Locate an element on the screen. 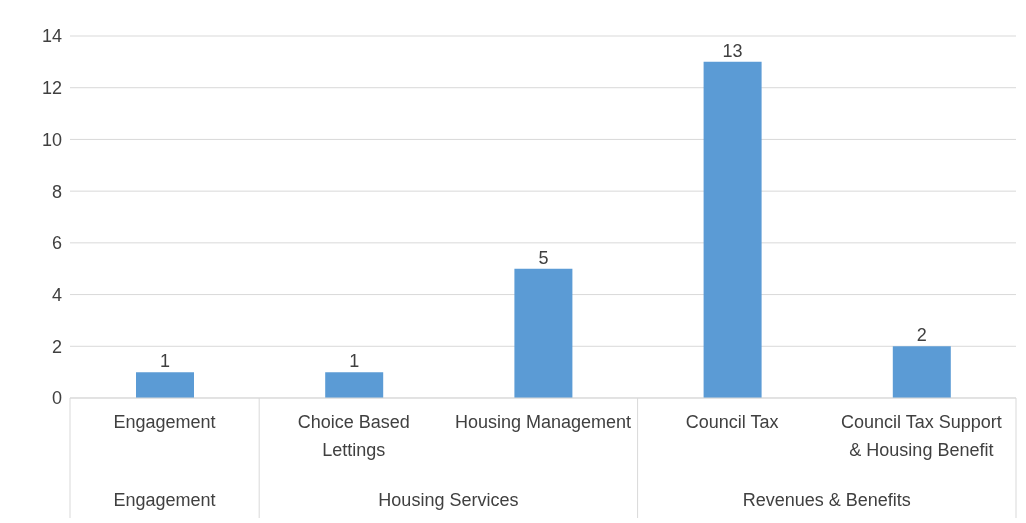  y-tick-label: 12 is located at coordinates (51, 88).